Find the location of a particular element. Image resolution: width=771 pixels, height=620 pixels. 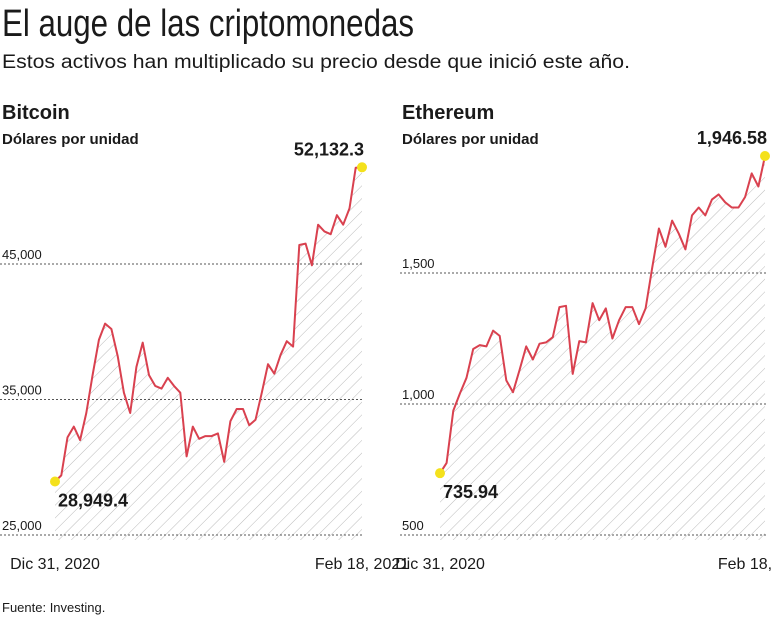

y-tick-label: 500 is located at coordinates (413, 525).